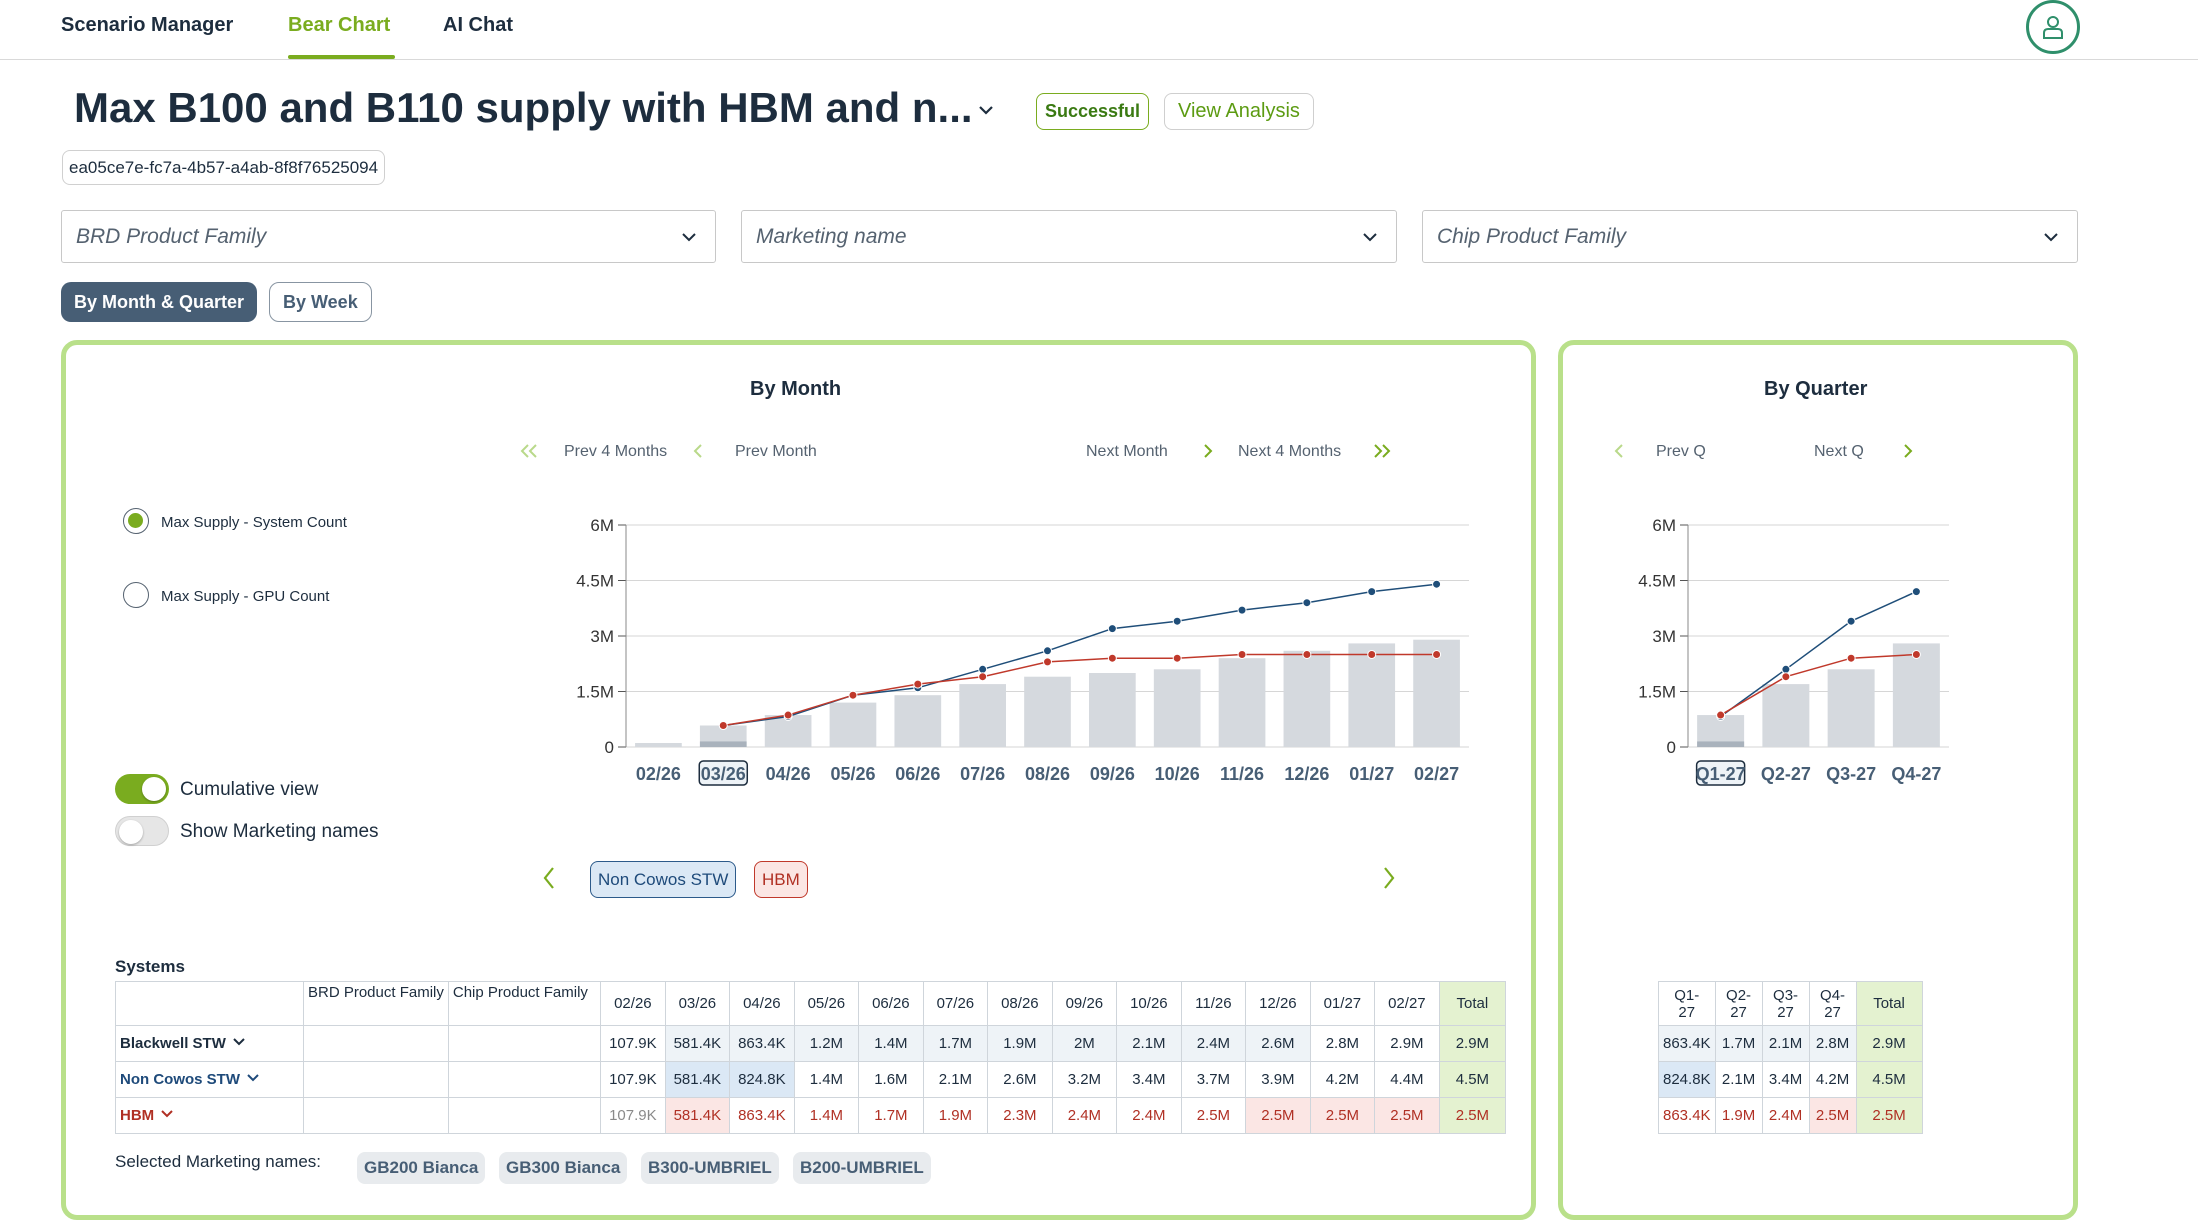 Image resolution: width=2198 pixels, height=1220 pixels. Describe the element at coordinates (1277, 1043) in the screenshot. I see `table-cell: 2.6M` at that location.